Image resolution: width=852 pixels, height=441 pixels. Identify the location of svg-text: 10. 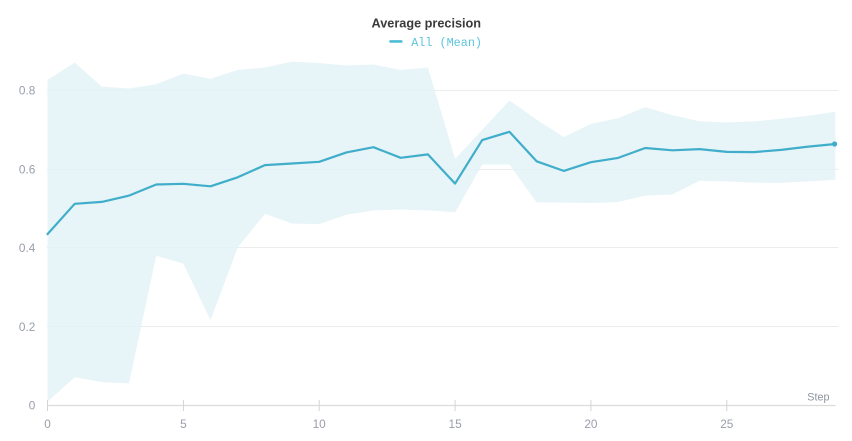
(320, 424).